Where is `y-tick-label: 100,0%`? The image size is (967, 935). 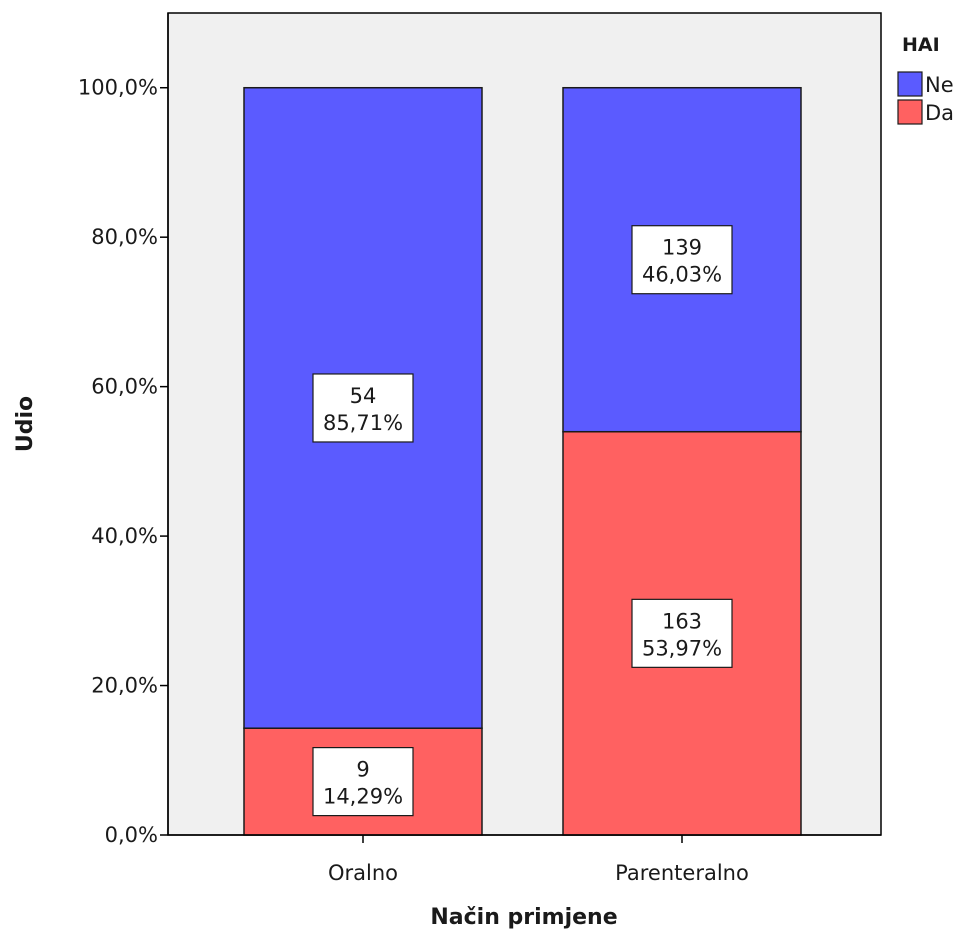 y-tick-label: 100,0% is located at coordinates (118, 88).